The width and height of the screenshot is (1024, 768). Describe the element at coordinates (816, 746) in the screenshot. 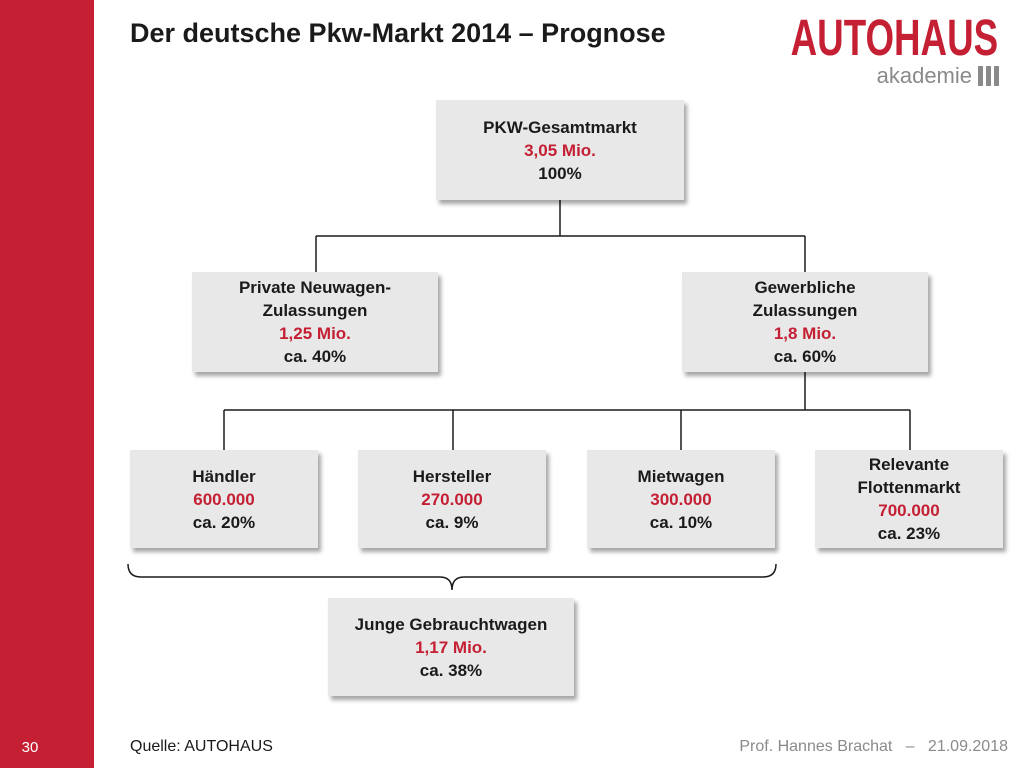

I see `footer-author: Prof. Hannes Brachat` at that location.